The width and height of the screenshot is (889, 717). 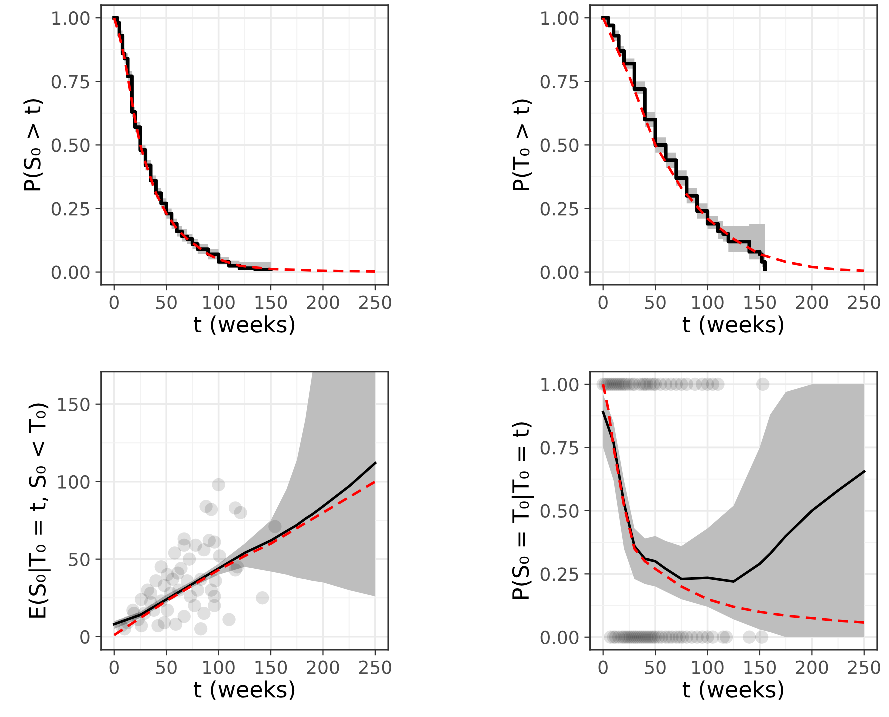 What do you see at coordinates (39, 511) in the screenshot?
I see `y-axis-title: E(S₀|T₀ = t, S₀ < T₀)` at bounding box center [39, 511].